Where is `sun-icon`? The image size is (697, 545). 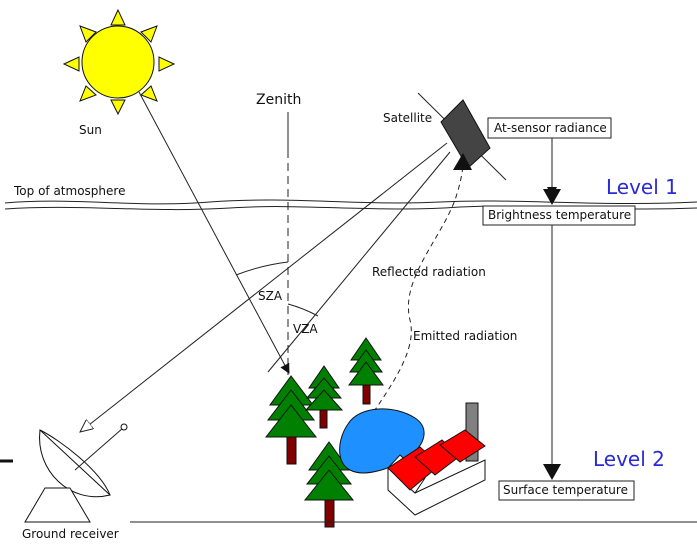
sun-icon is located at coordinates (119, 62).